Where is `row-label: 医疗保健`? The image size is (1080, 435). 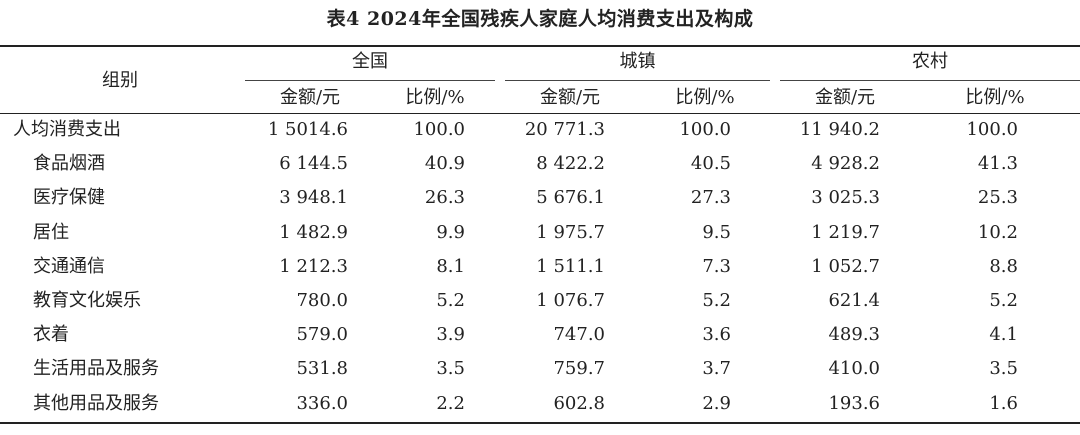 row-label: 医疗保健 is located at coordinates (69, 198).